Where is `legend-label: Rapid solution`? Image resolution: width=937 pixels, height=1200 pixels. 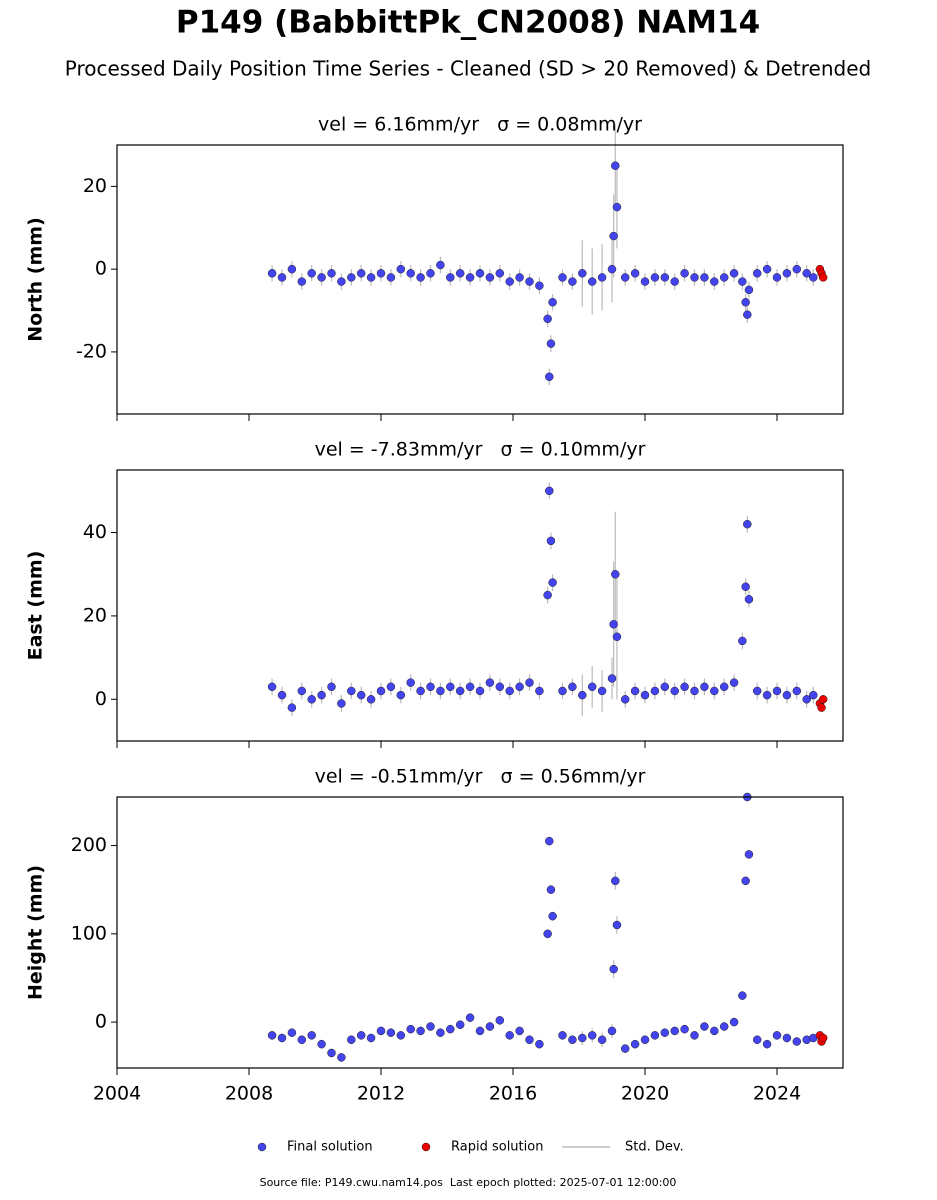 legend-label: Rapid solution is located at coordinates (497, 1147).